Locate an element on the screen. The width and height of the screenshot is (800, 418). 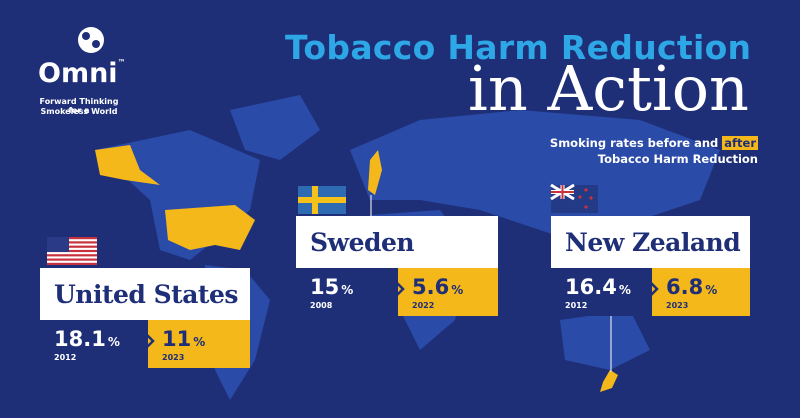
logo: Omni™ is located at coordinates (82, 73).